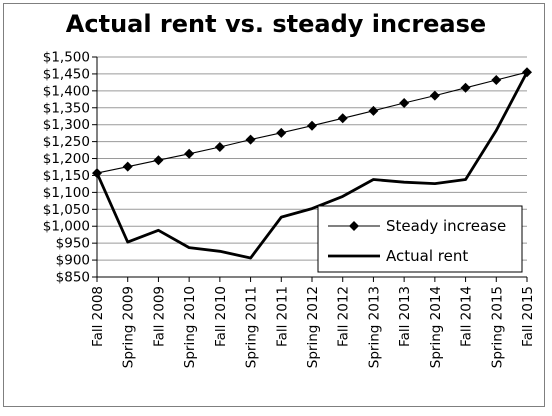  What do you see at coordinates (66, 58) in the screenshot?
I see `y-tick-label: $1,500` at bounding box center [66, 58].